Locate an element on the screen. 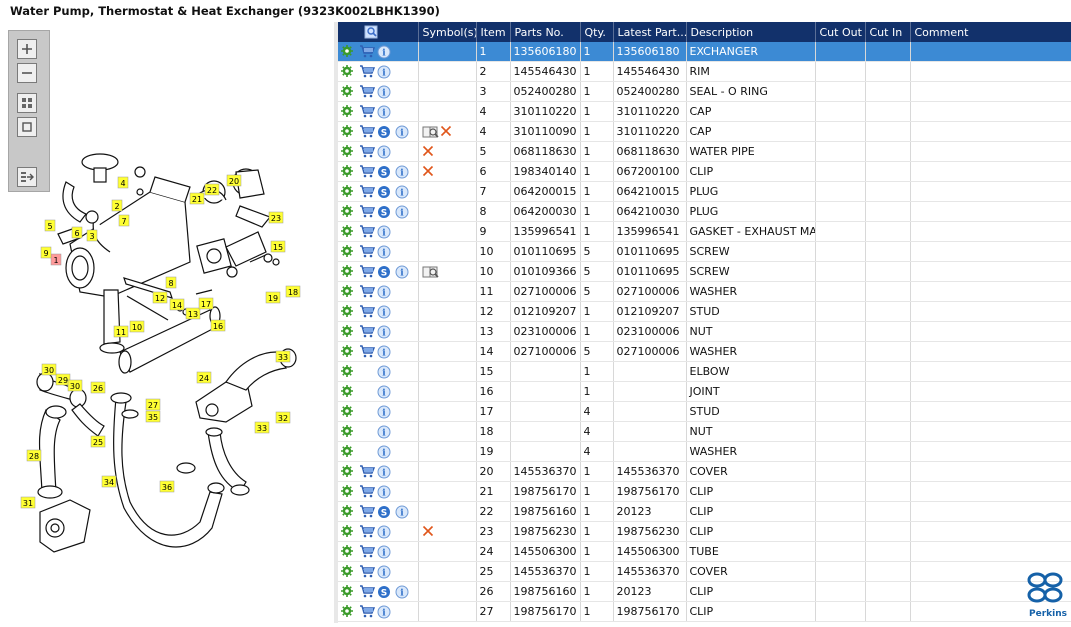 The width and height of the screenshot is (1071, 627). part-callout: 23 is located at coordinates (276, 217).